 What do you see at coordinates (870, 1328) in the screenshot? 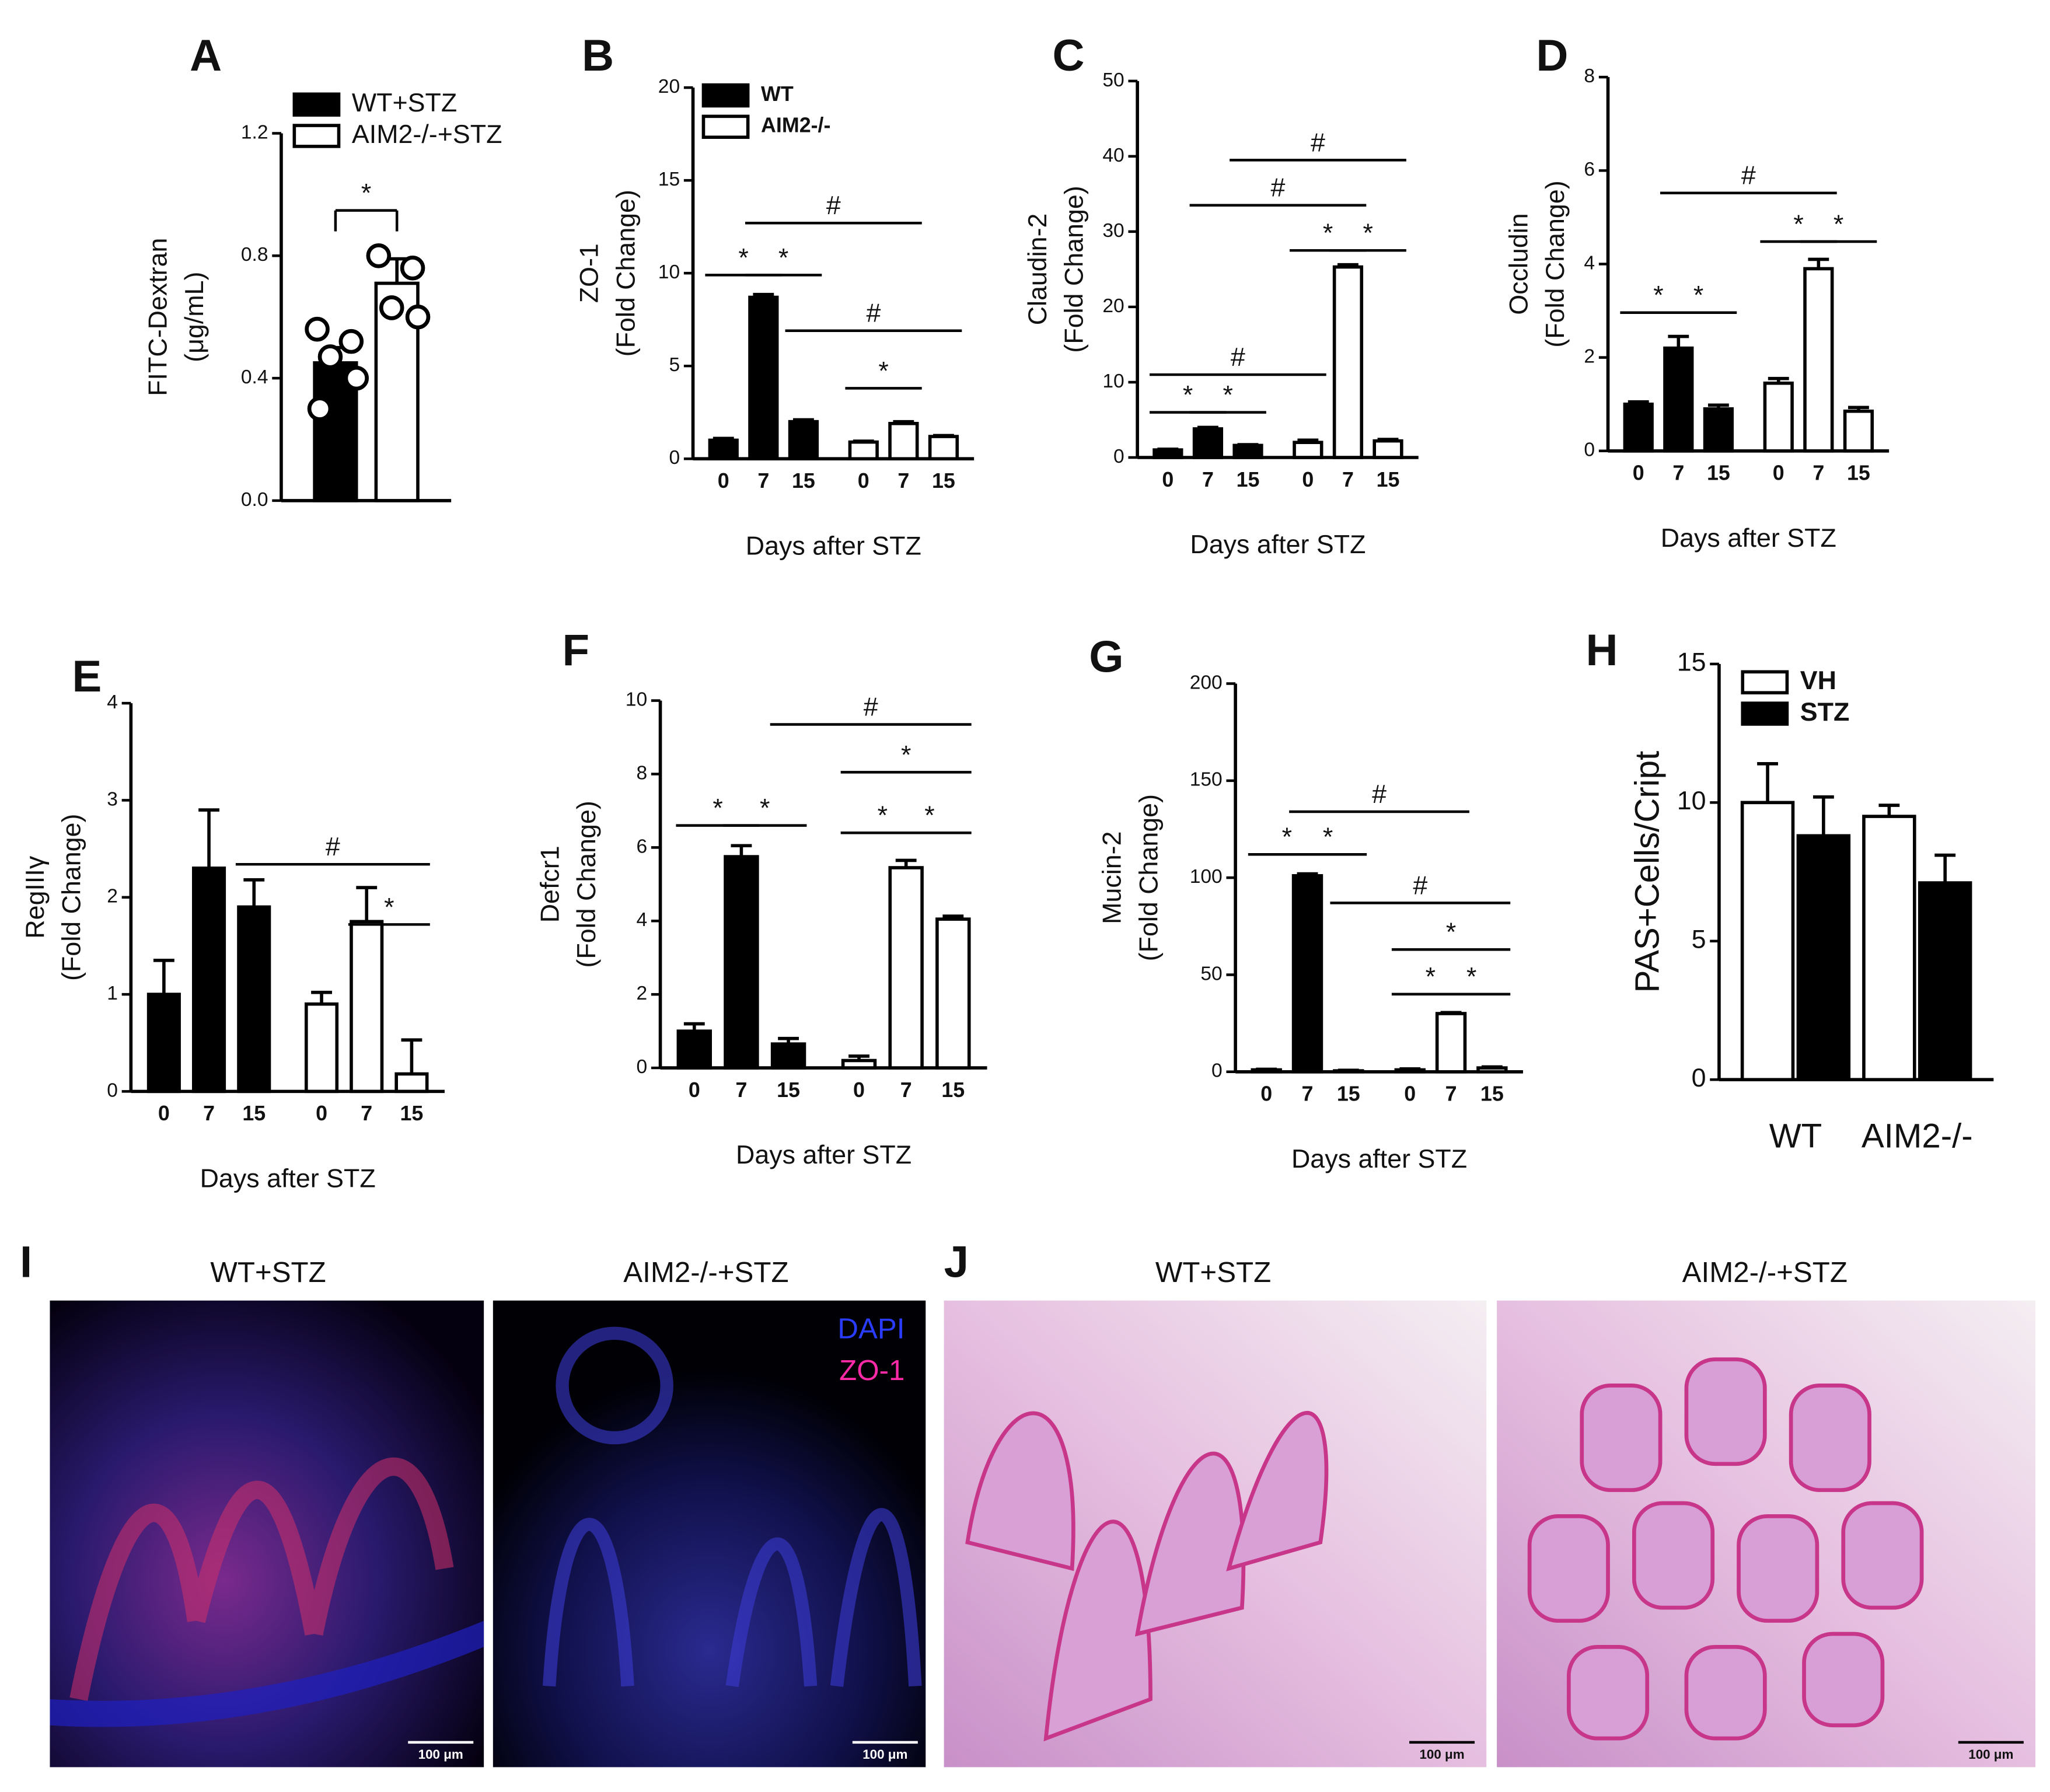
I see `channel-label: DAPI` at bounding box center [870, 1328].